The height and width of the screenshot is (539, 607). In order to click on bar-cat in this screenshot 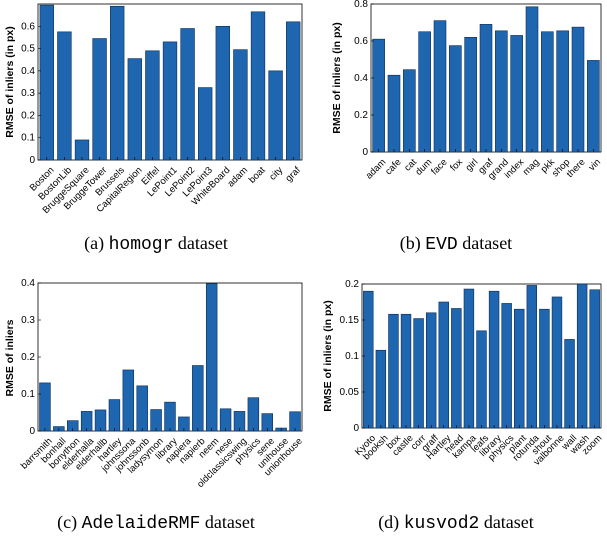, I will do `click(409, 111)`.